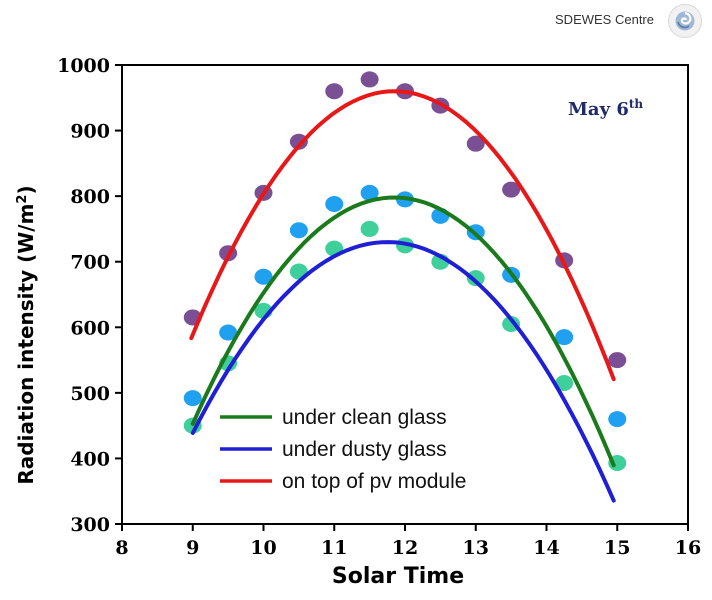 This screenshot has height=600, width=712. Describe the element at coordinates (405, 548) in the screenshot. I see `x-tick-label-12: 12` at that location.